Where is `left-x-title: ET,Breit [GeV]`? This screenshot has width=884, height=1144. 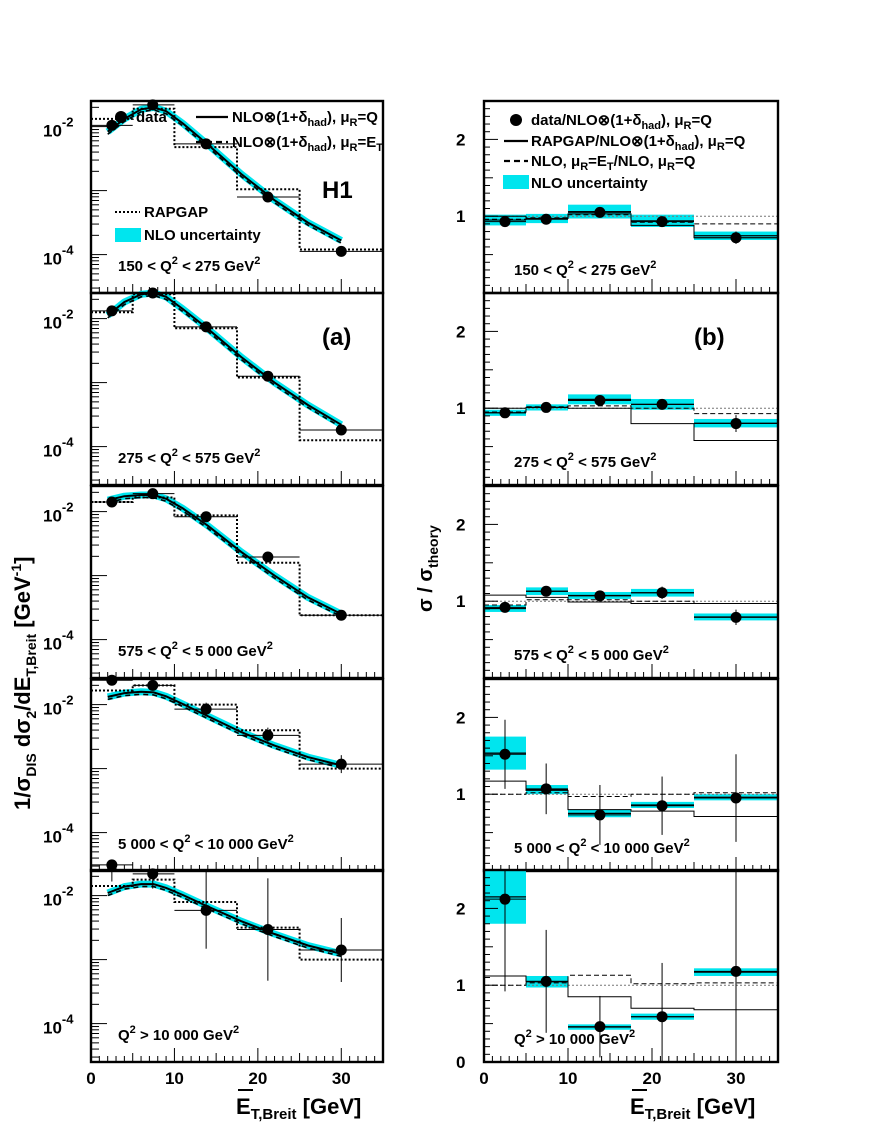
left-x-title: ET,Breit [GeV] is located at coordinates (298, 1106).